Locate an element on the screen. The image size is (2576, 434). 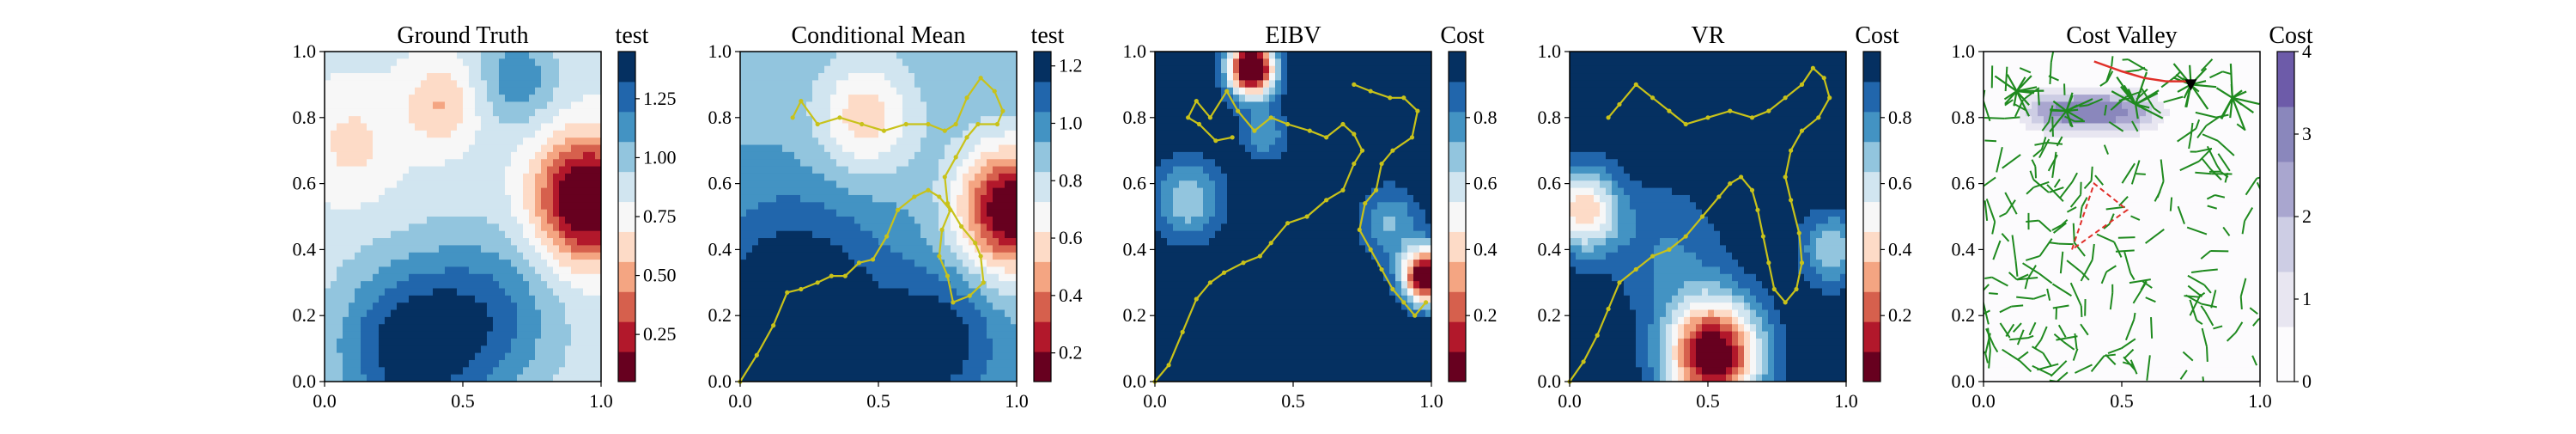
colorbar-segment is located at coordinates (627, 217).